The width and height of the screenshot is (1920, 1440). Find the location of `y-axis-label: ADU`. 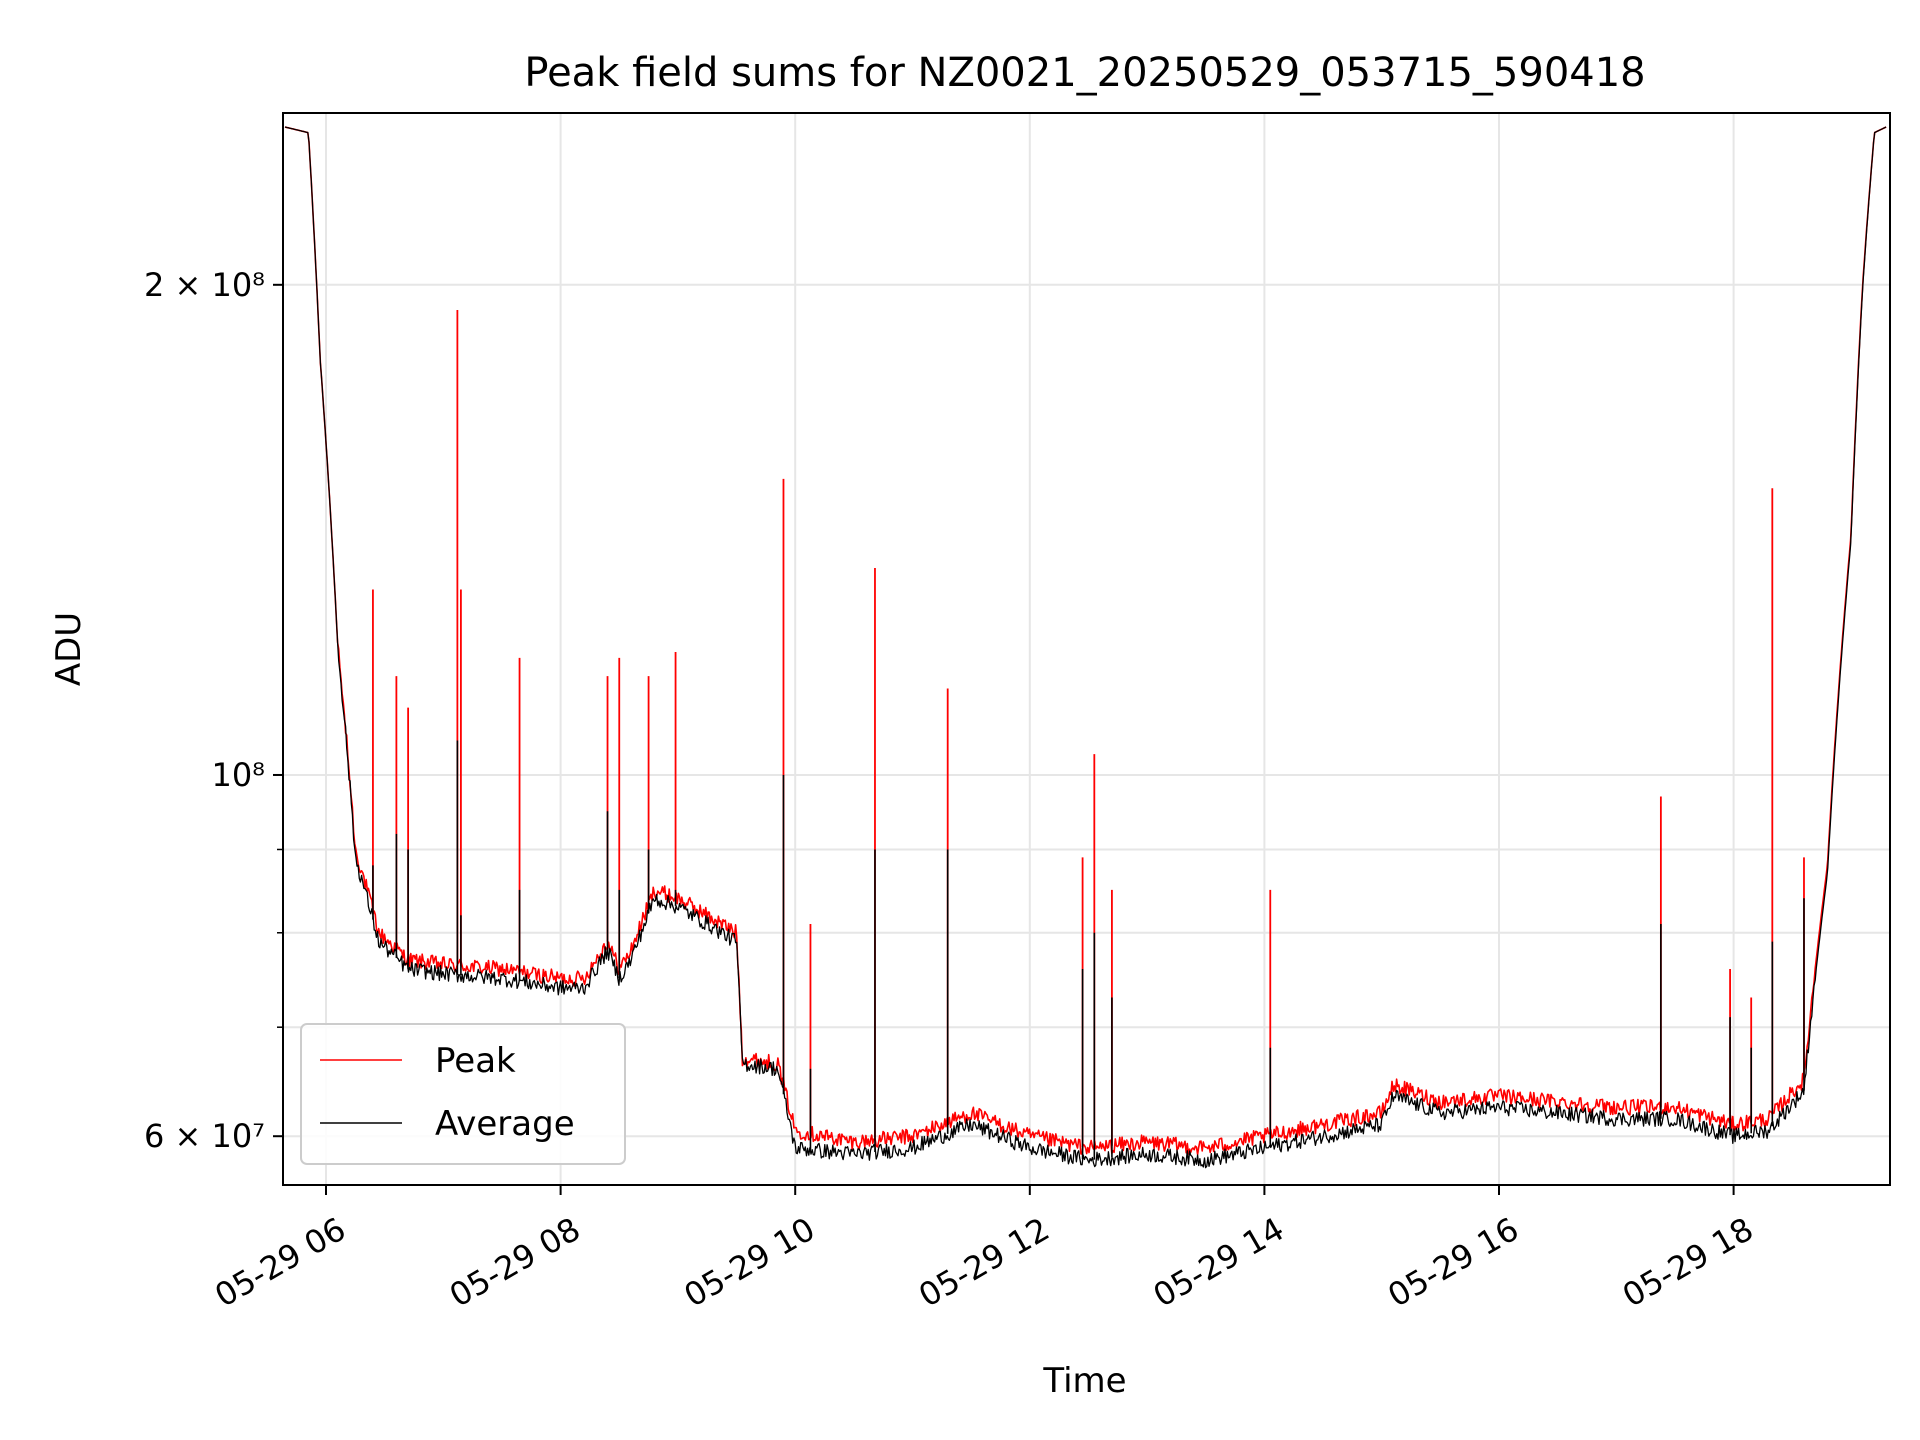

y-axis-label: ADU is located at coordinates (69, 649).